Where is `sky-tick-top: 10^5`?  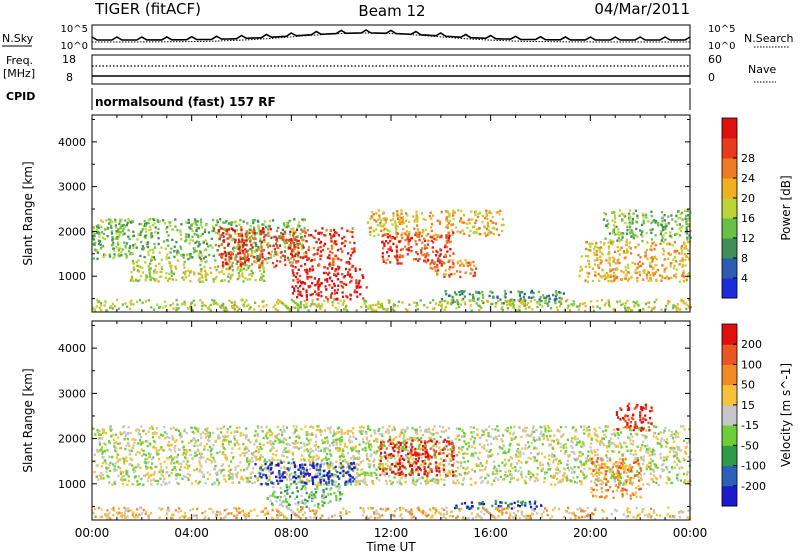 sky-tick-top: 10^5 is located at coordinates (74, 29).